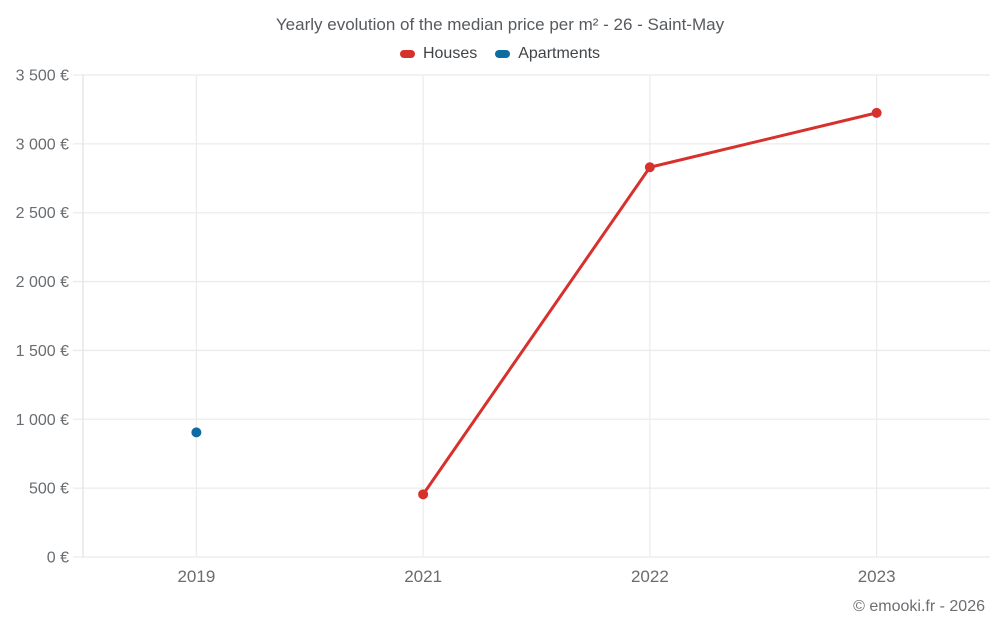 The height and width of the screenshot is (625, 1000). Describe the element at coordinates (58, 558) in the screenshot. I see `y-axis-tick-label: 0 €` at that location.